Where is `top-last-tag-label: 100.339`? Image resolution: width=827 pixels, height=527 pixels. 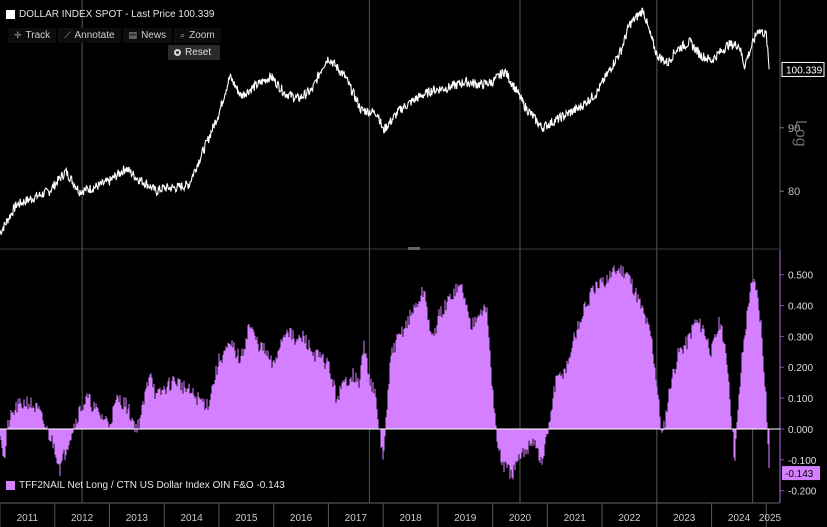 top-last-tag-label: 100.339 is located at coordinates (804, 70).